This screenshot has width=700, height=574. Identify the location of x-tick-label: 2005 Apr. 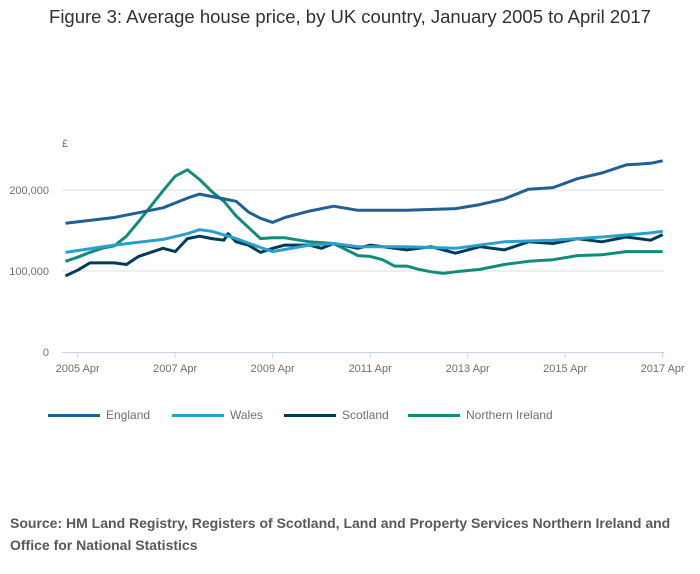
(78, 369).